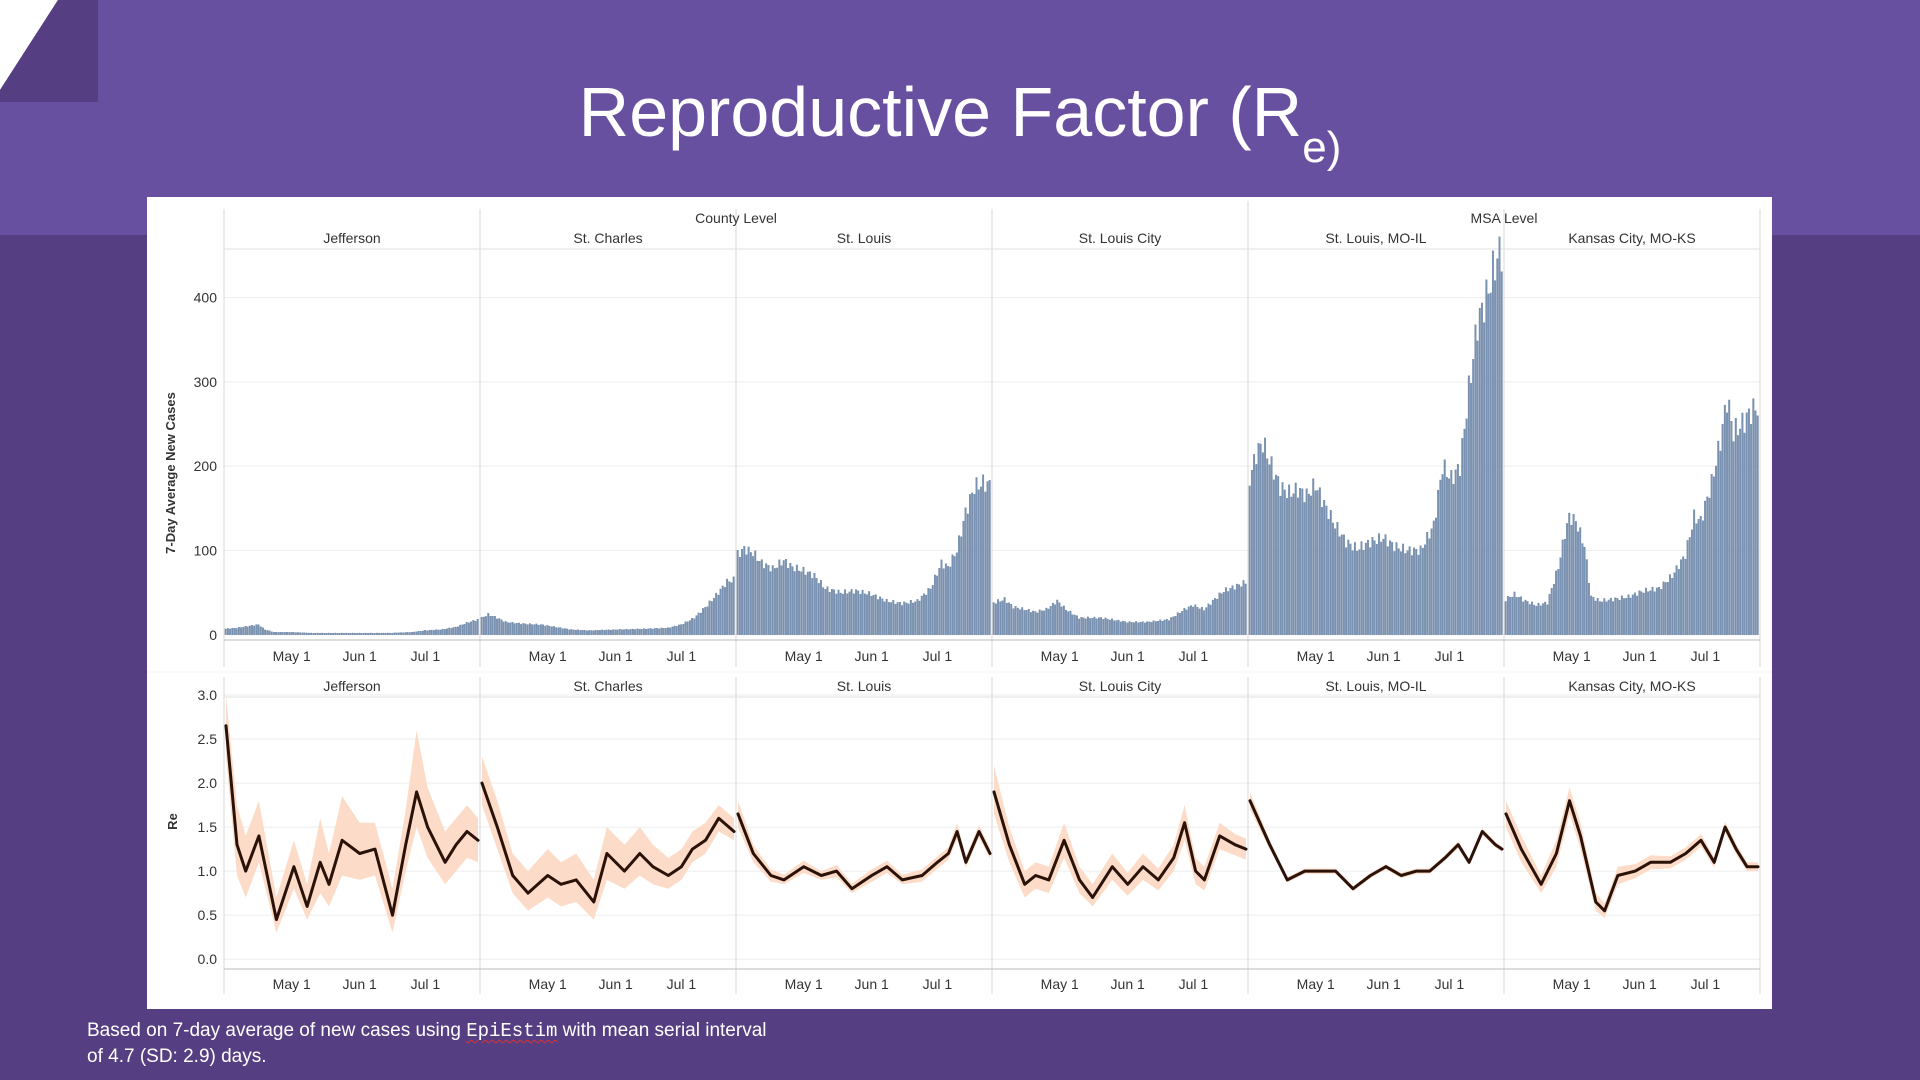  I want to click on panel-title-top: Jefferson, so click(351, 238).